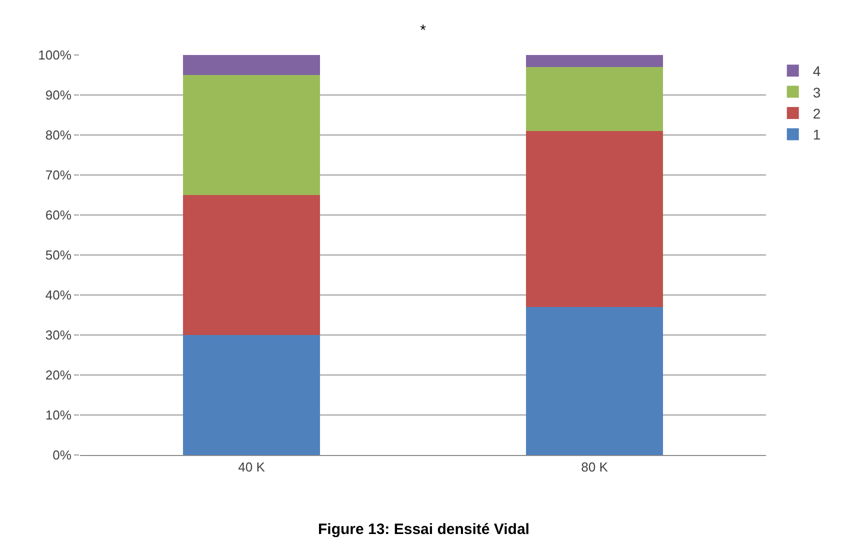 Image resolution: width=846 pixels, height=545 pixels. What do you see at coordinates (58, 95) in the screenshot?
I see `y-tick-label: 90%` at bounding box center [58, 95].